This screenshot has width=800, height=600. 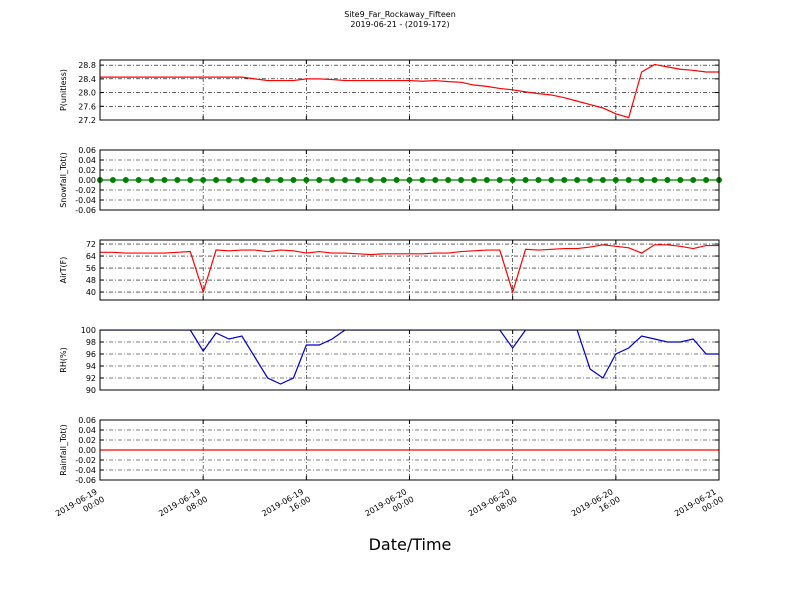 I want to click on chart-title: Site9_Far_Rockaway_Fifteen, so click(x=400, y=14).